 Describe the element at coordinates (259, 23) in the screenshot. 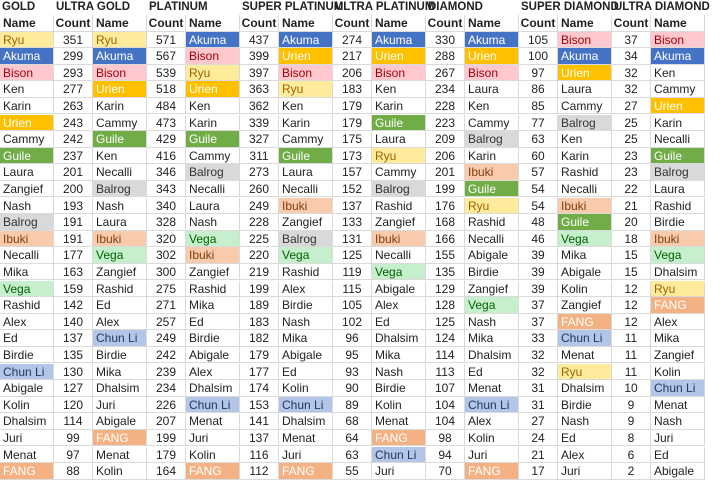

I see `count-column-header: Count` at that location.